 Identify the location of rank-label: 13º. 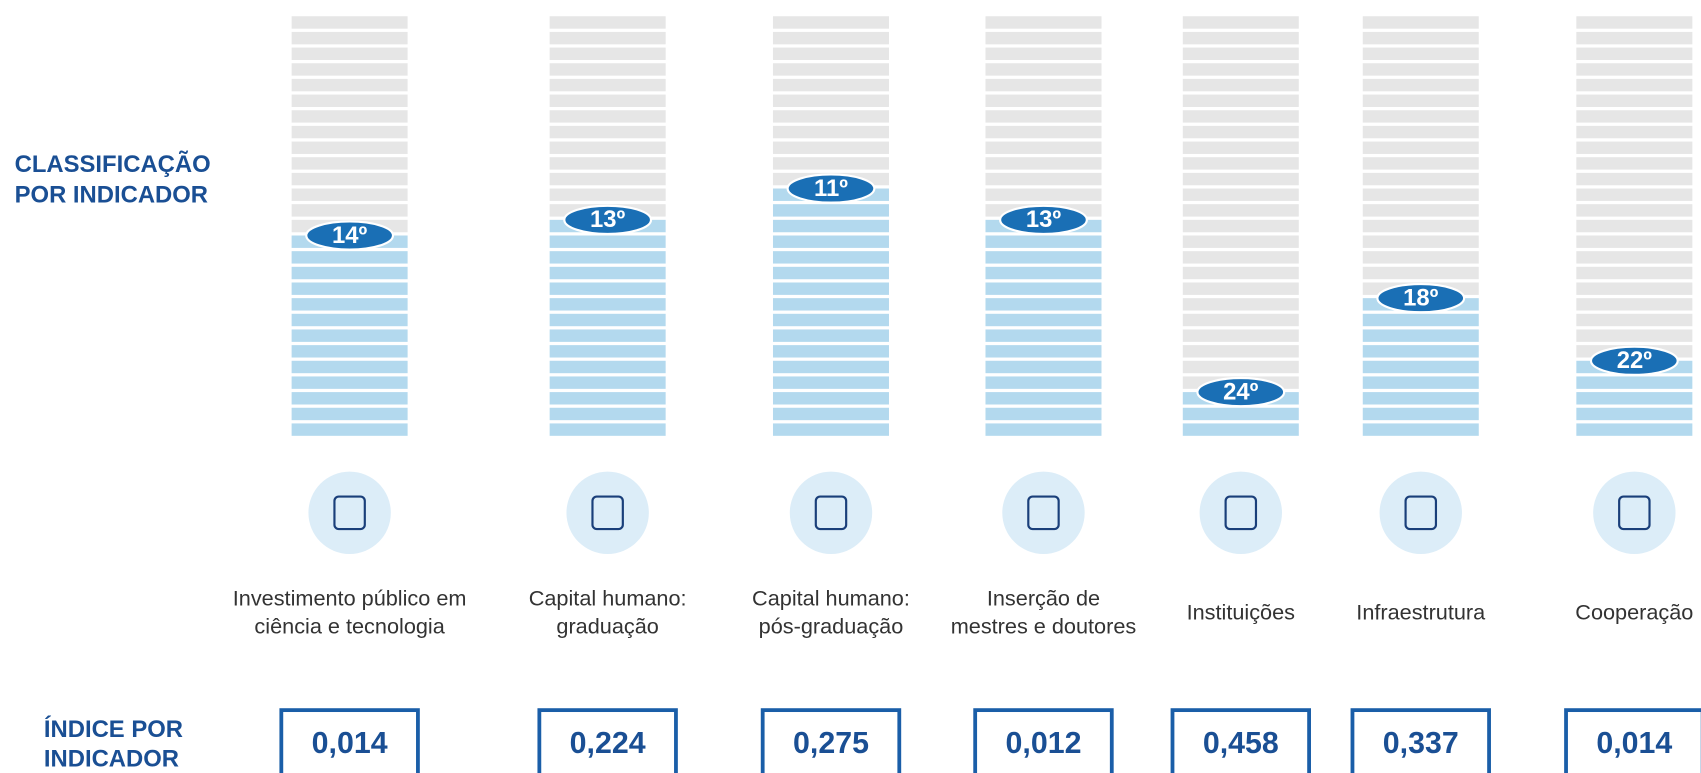
(1044, 219).